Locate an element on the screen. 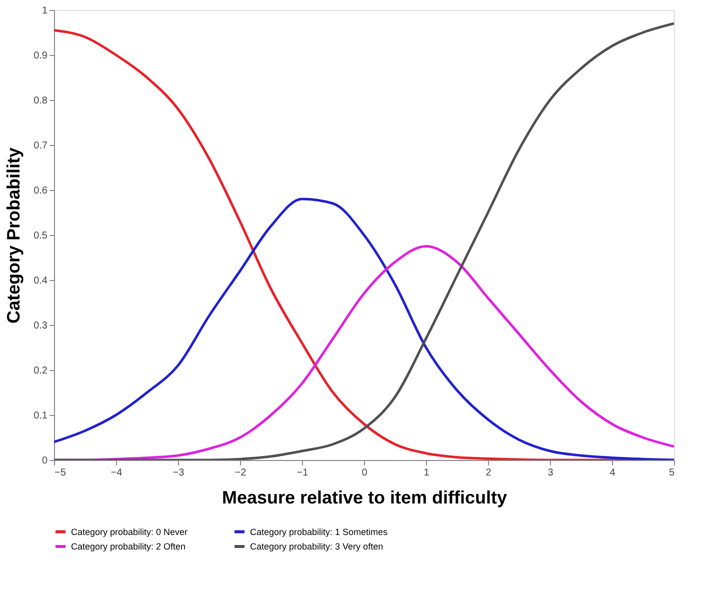 This screenshot has height=613, width=711. y-tick-label: 0.5 is located at coordinates (41, 236).